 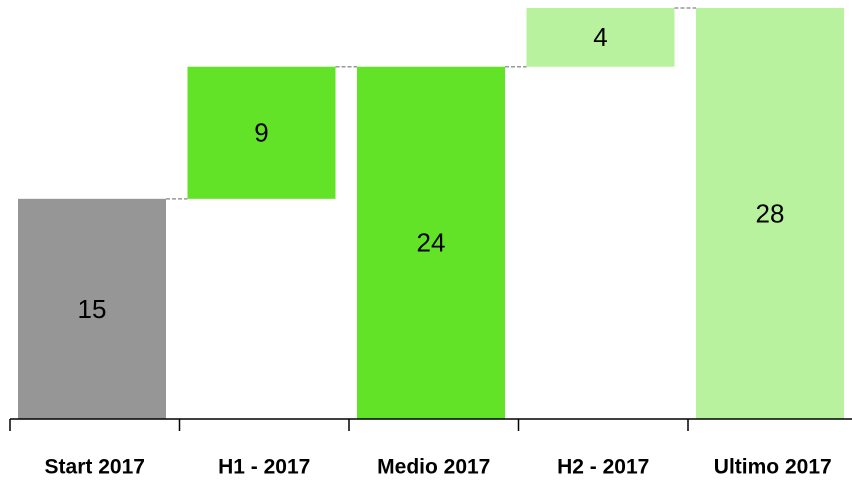 I want to click on x-tick-label: Medio 2017, so click(x=433, y=467).